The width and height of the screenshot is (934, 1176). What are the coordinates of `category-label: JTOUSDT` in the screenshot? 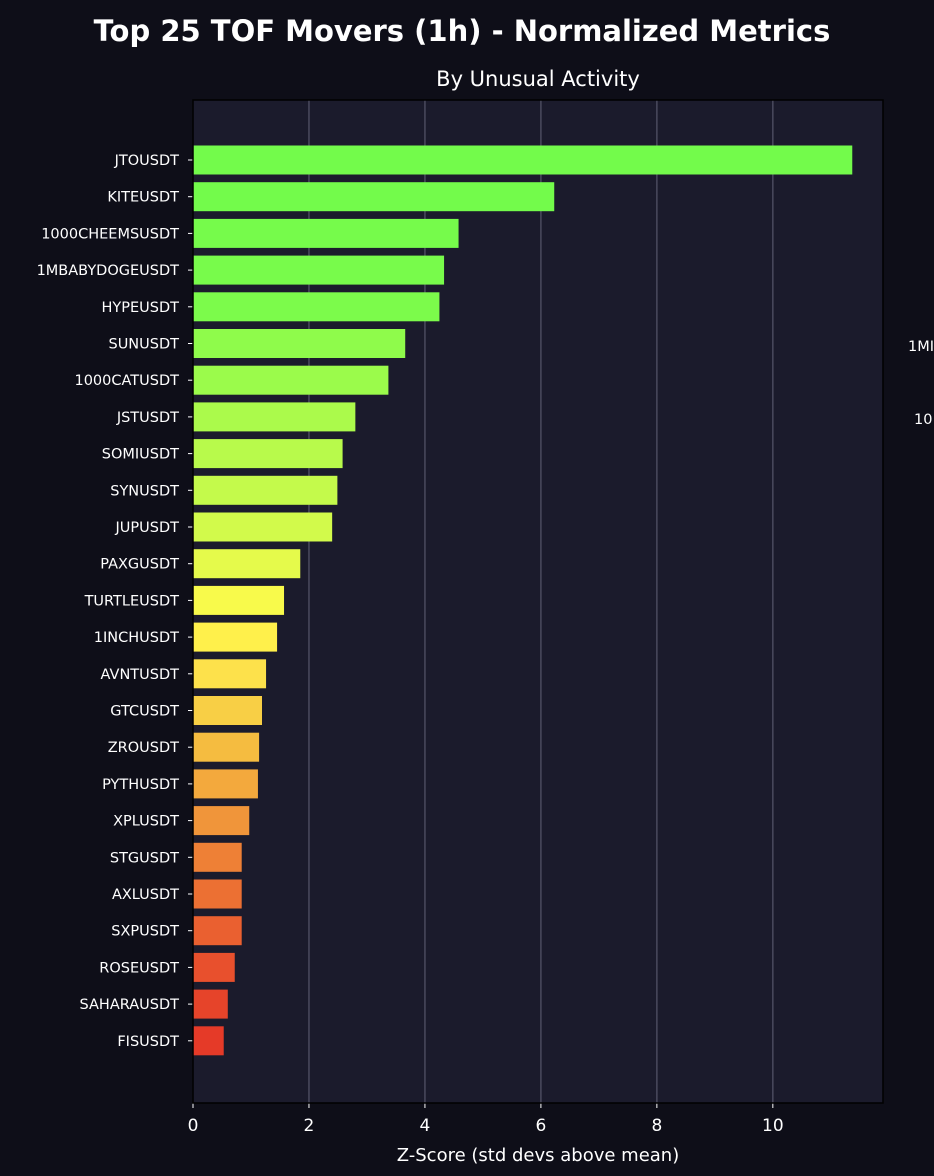 It's located at (147, 161).